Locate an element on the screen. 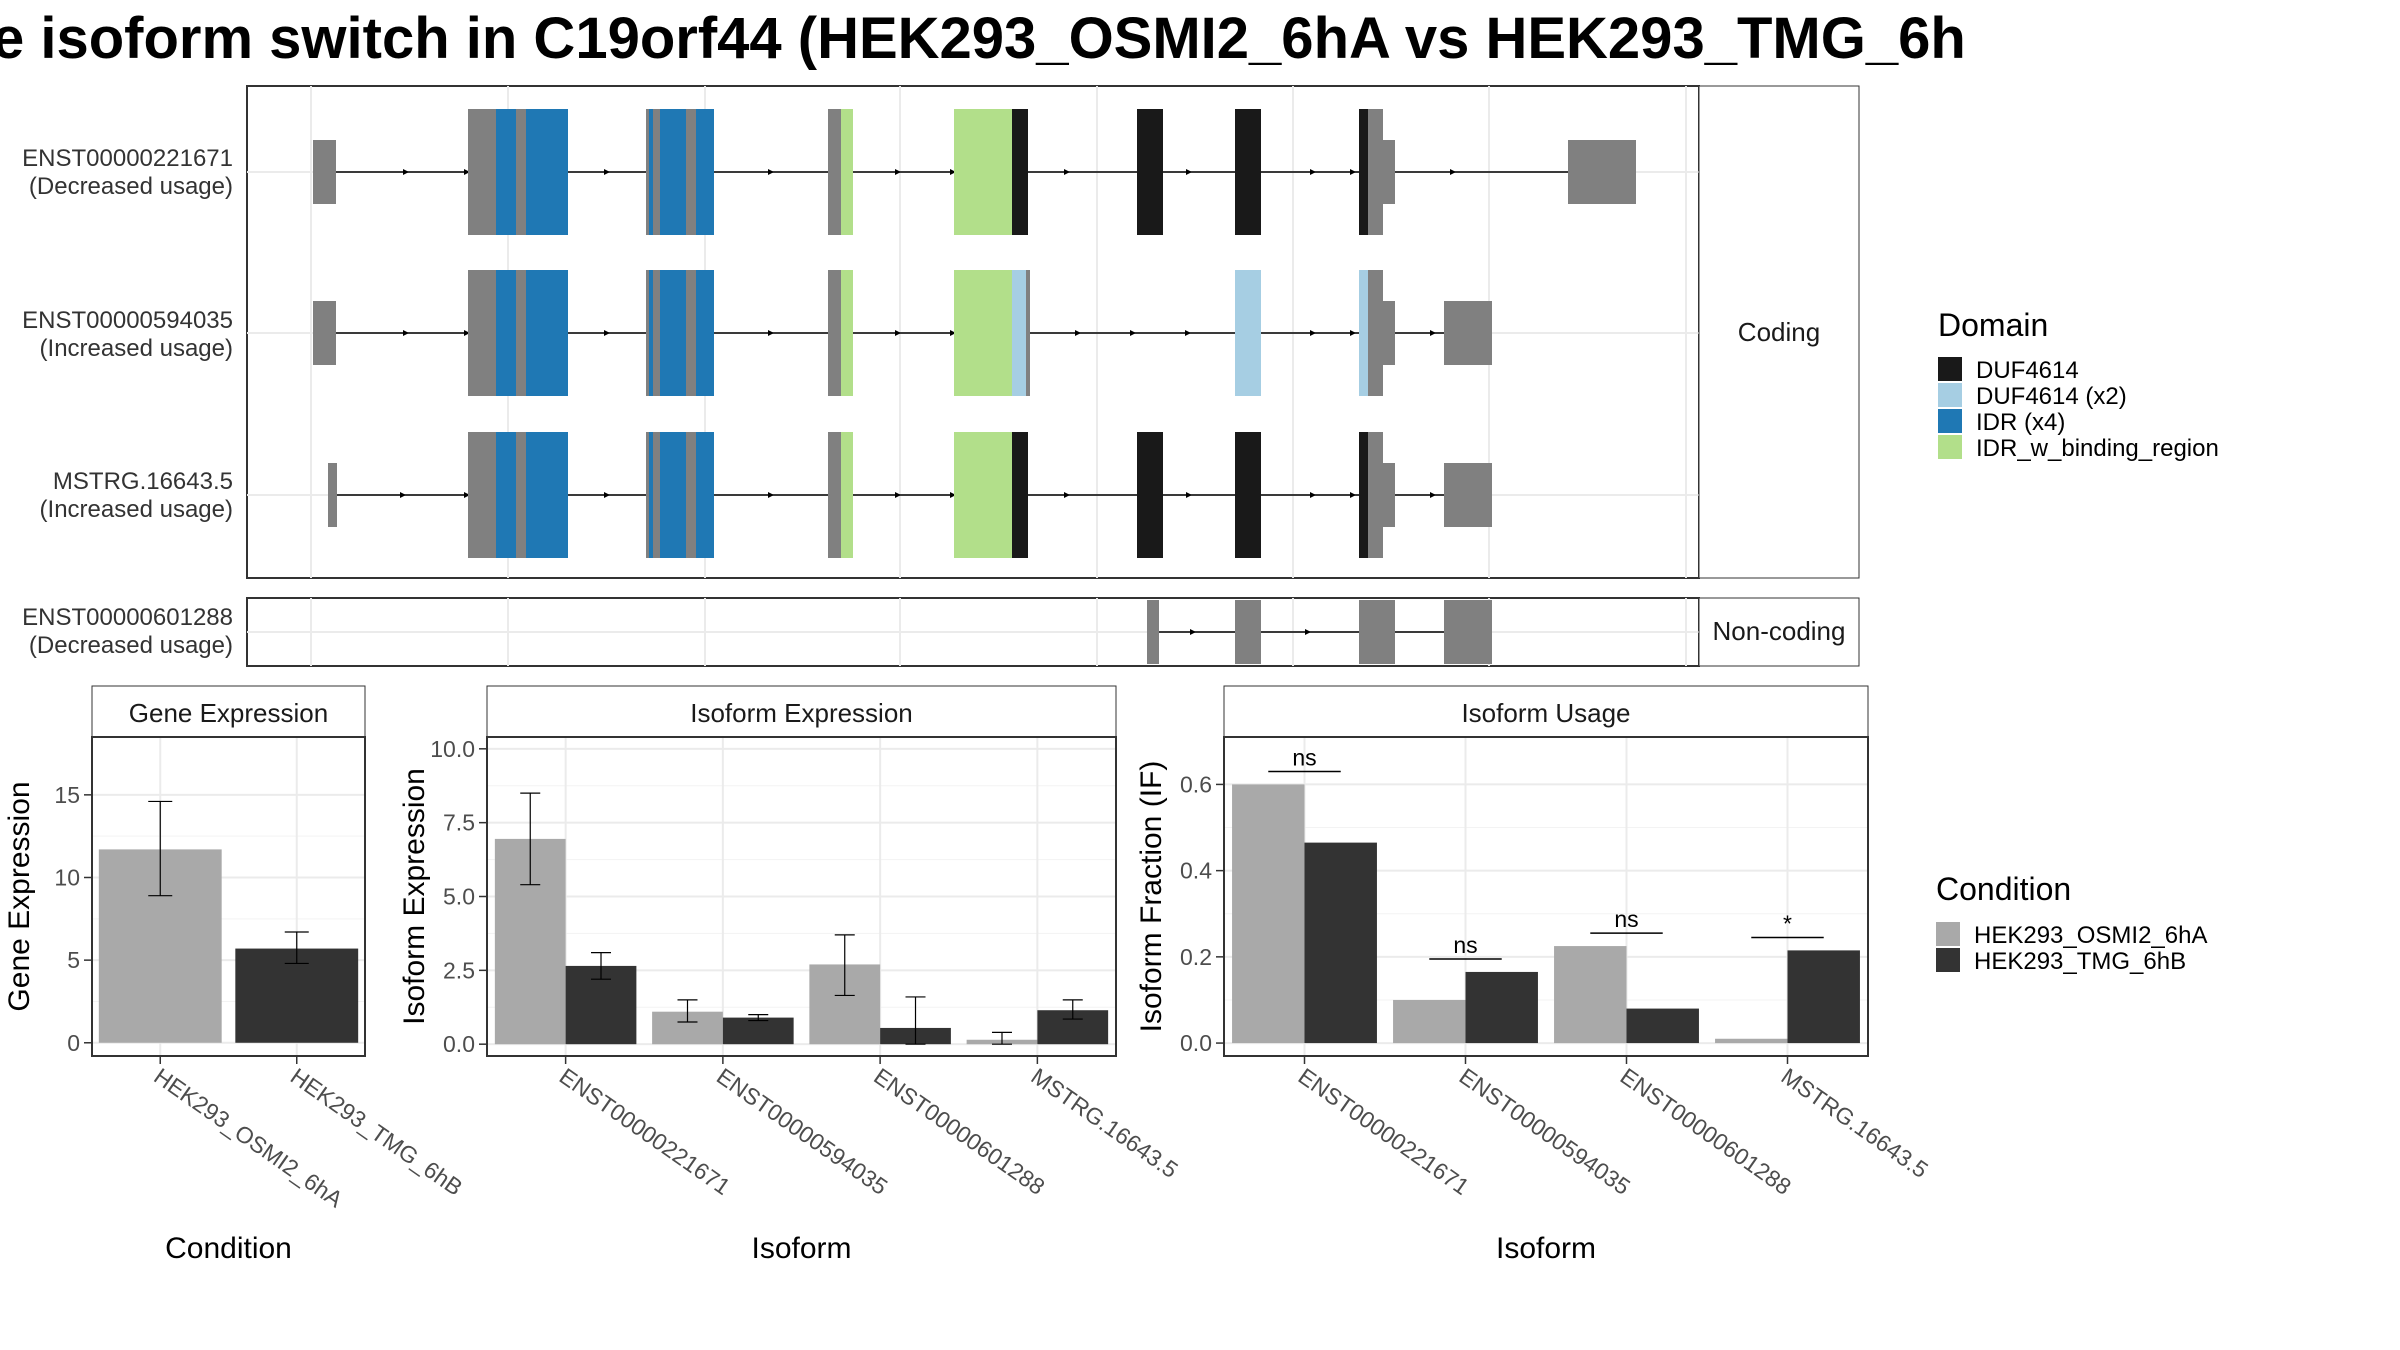 Image resolution: width=2400 pixels, height=1350 pixels. domain-legend-item: DUF4614 (x2) is located at coordinates (2032, 396).